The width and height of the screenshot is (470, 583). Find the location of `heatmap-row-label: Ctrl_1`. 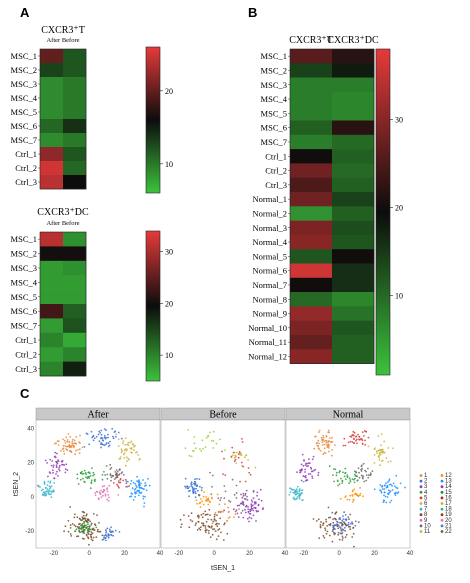

heatmap-row-label: Ctrl_1 is located at coordinates (26, 340).